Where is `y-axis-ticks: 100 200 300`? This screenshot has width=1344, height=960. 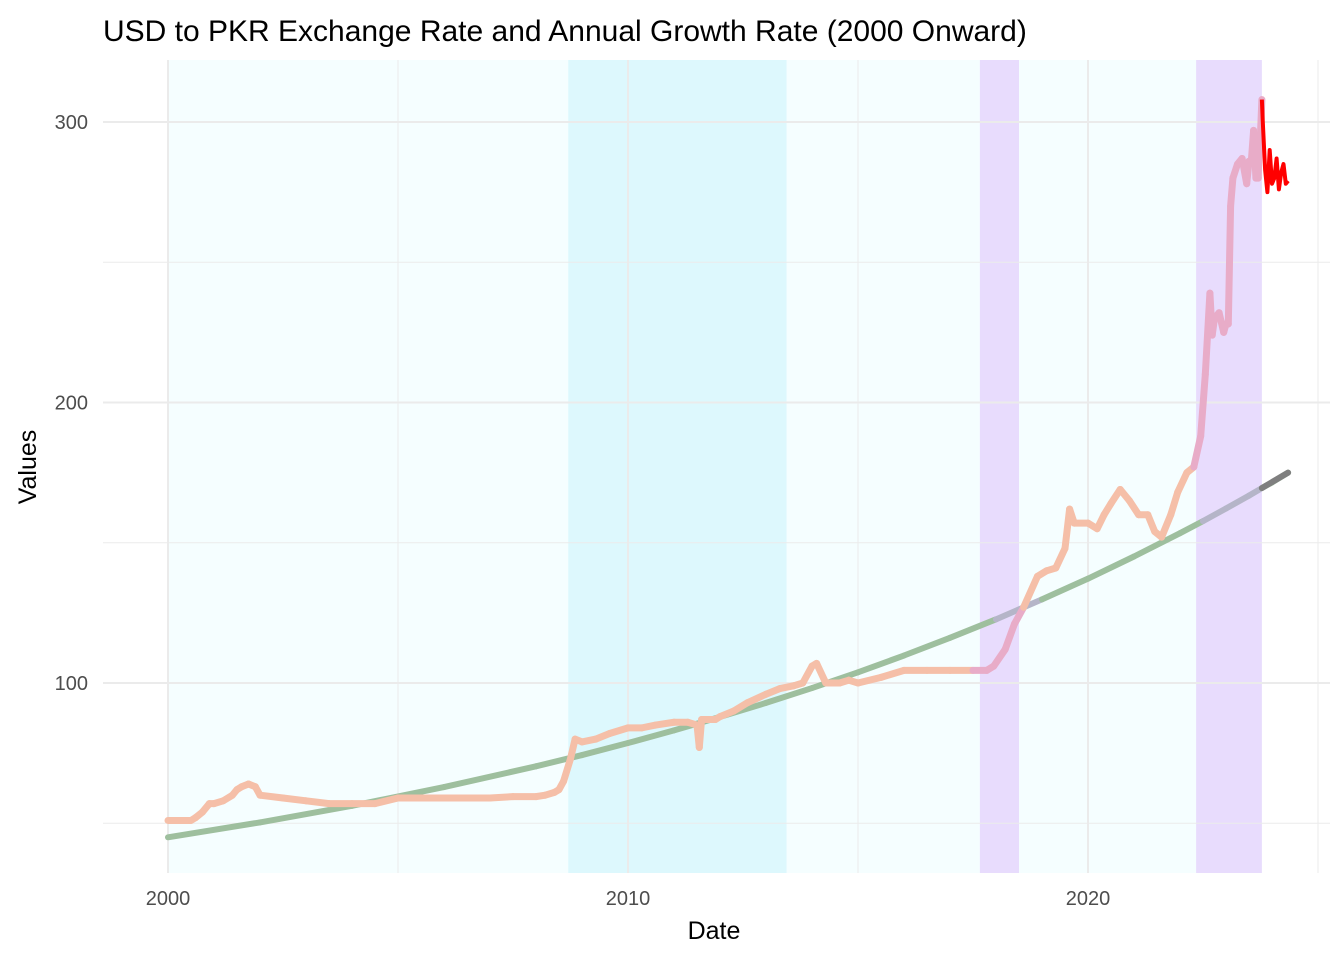
y-axis-ticks: 100 200 300 is located at coordinates (71, 403).